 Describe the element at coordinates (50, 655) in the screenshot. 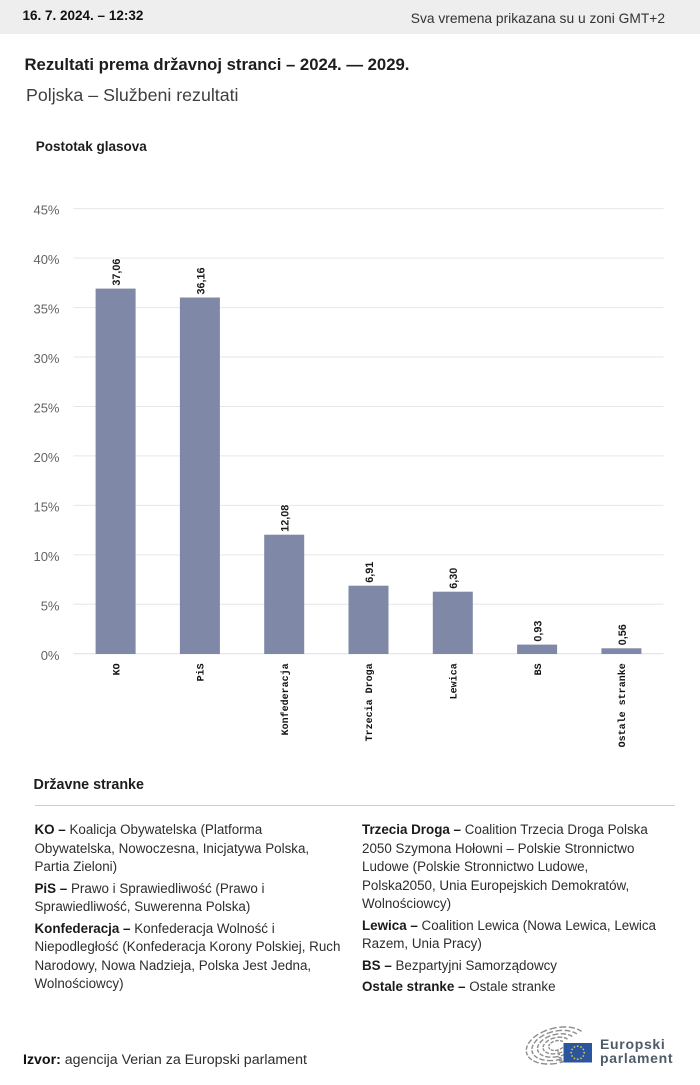

I see `svg-text: 0%` at that location.